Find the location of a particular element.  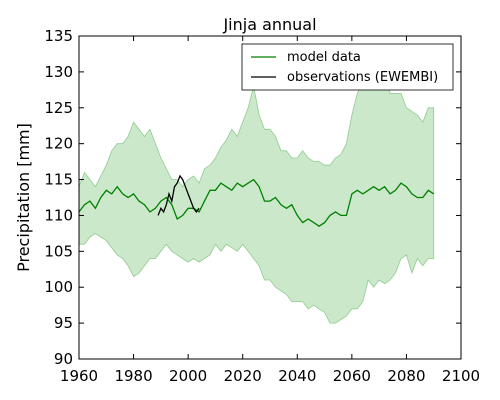

observations-line is located at coordinates (178, 195).